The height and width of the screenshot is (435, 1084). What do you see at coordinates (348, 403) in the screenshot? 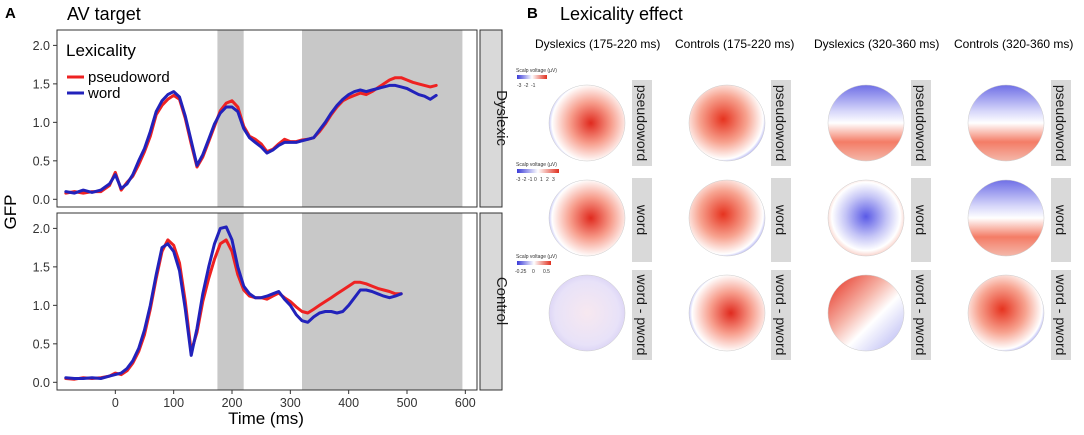
I see `x-tick-label: 400` at bounding box center [348, 403].